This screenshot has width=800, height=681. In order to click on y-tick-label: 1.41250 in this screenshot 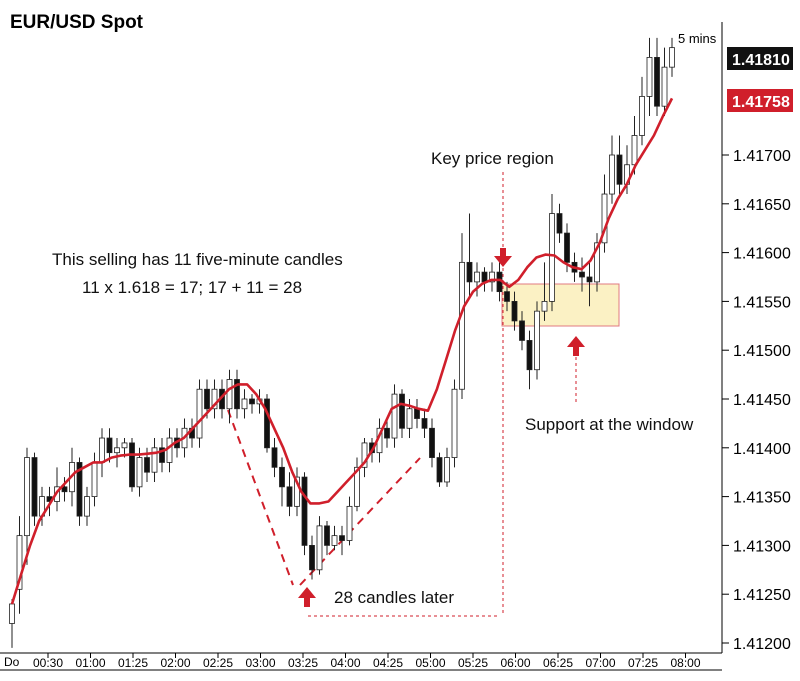, I will do `click(762, 595)`.